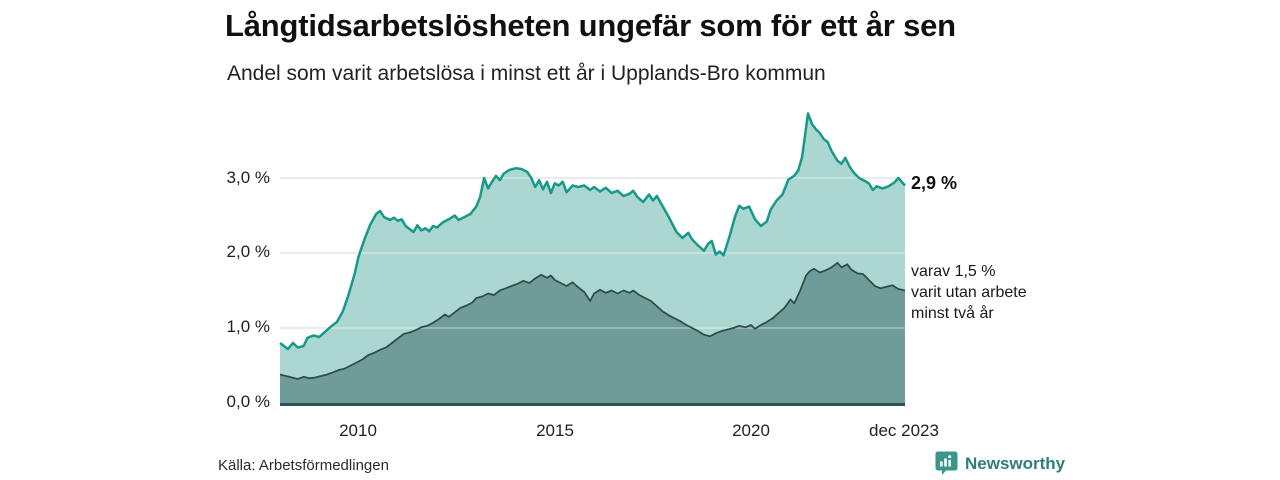 The image size is (1280, 480). I want to click on newsworthy-wordmark: Newsworthy, so click(1015, 463).